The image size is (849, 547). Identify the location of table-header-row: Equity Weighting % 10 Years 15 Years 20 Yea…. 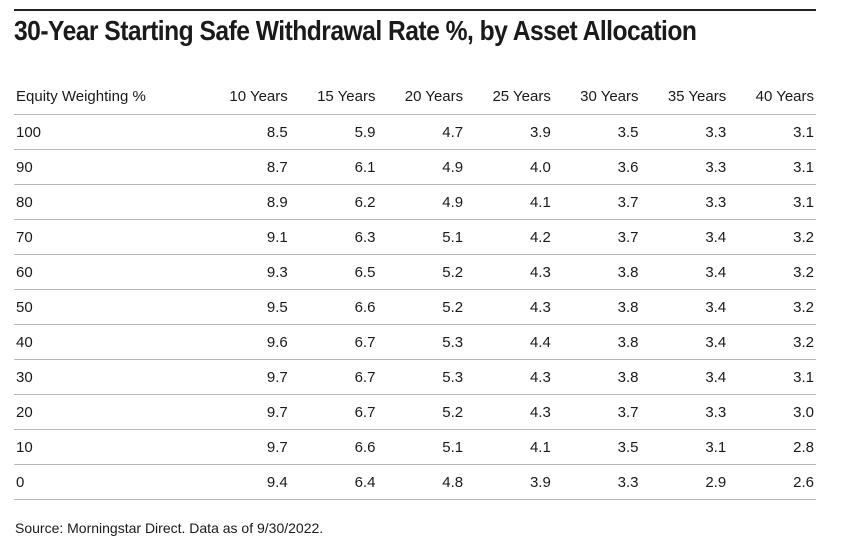
(415, 96).